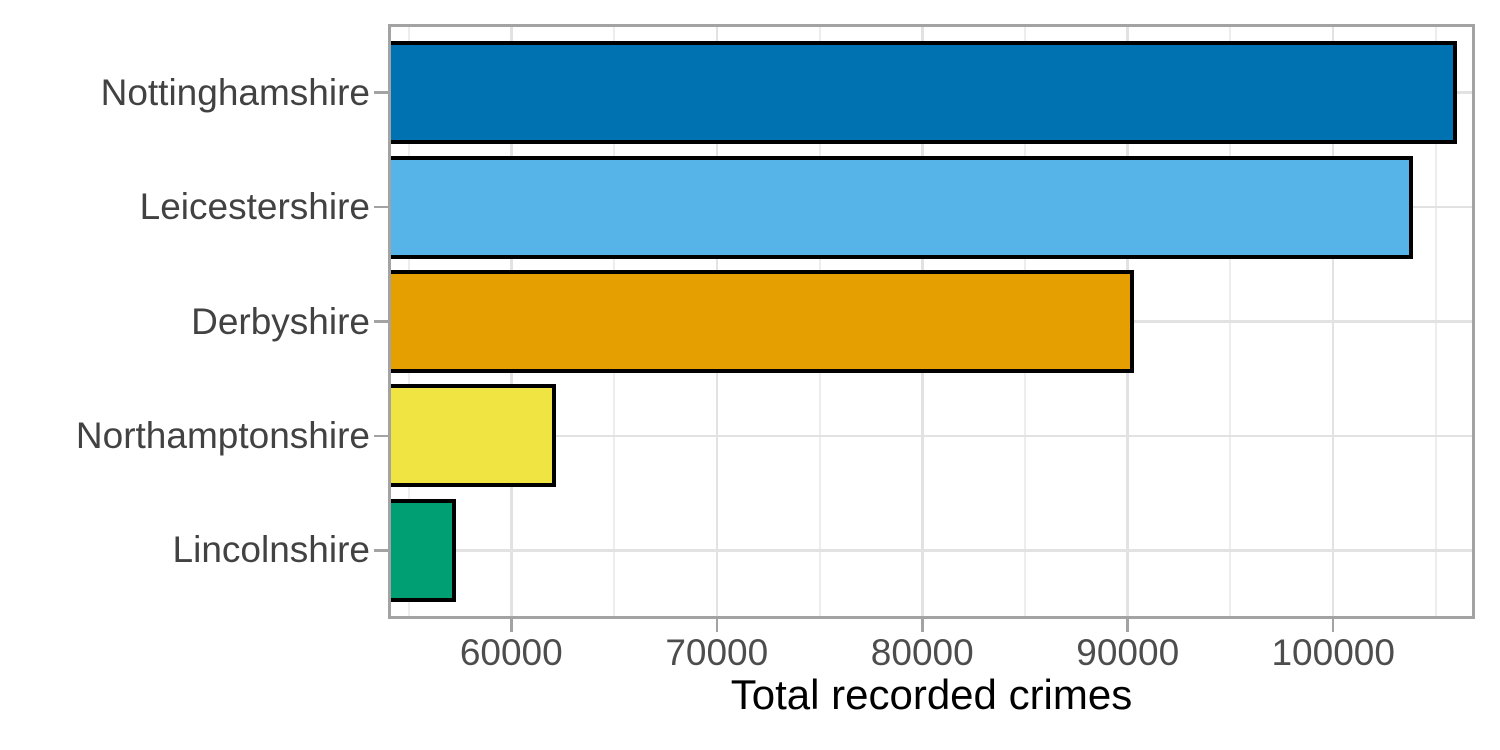 The width and height of the screenshot is (1500, 750). Describe the element at coordinates (381, 92) in the screenshot. I see `y-tick-nottinghamshire` at that location.